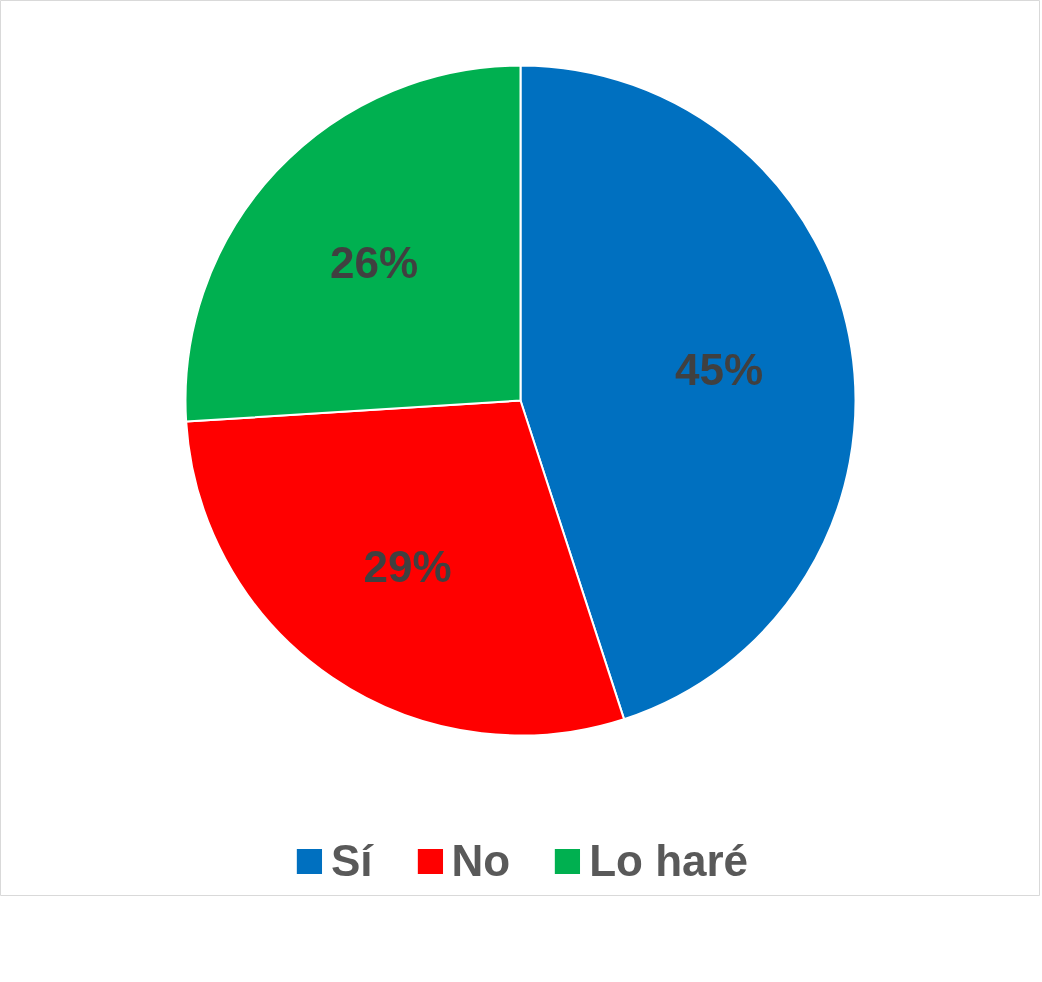 This screenshot has width=1042, height=982. I want to click on data-label: 29%, so click(407, 567).